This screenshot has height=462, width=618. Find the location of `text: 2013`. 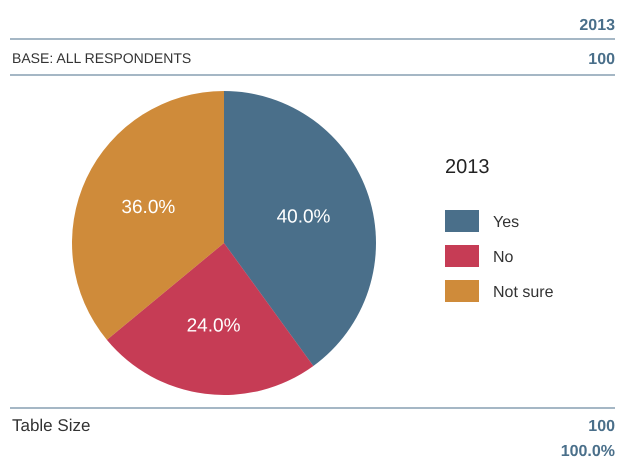

text: 2013 is located at coordinates (597, 25).